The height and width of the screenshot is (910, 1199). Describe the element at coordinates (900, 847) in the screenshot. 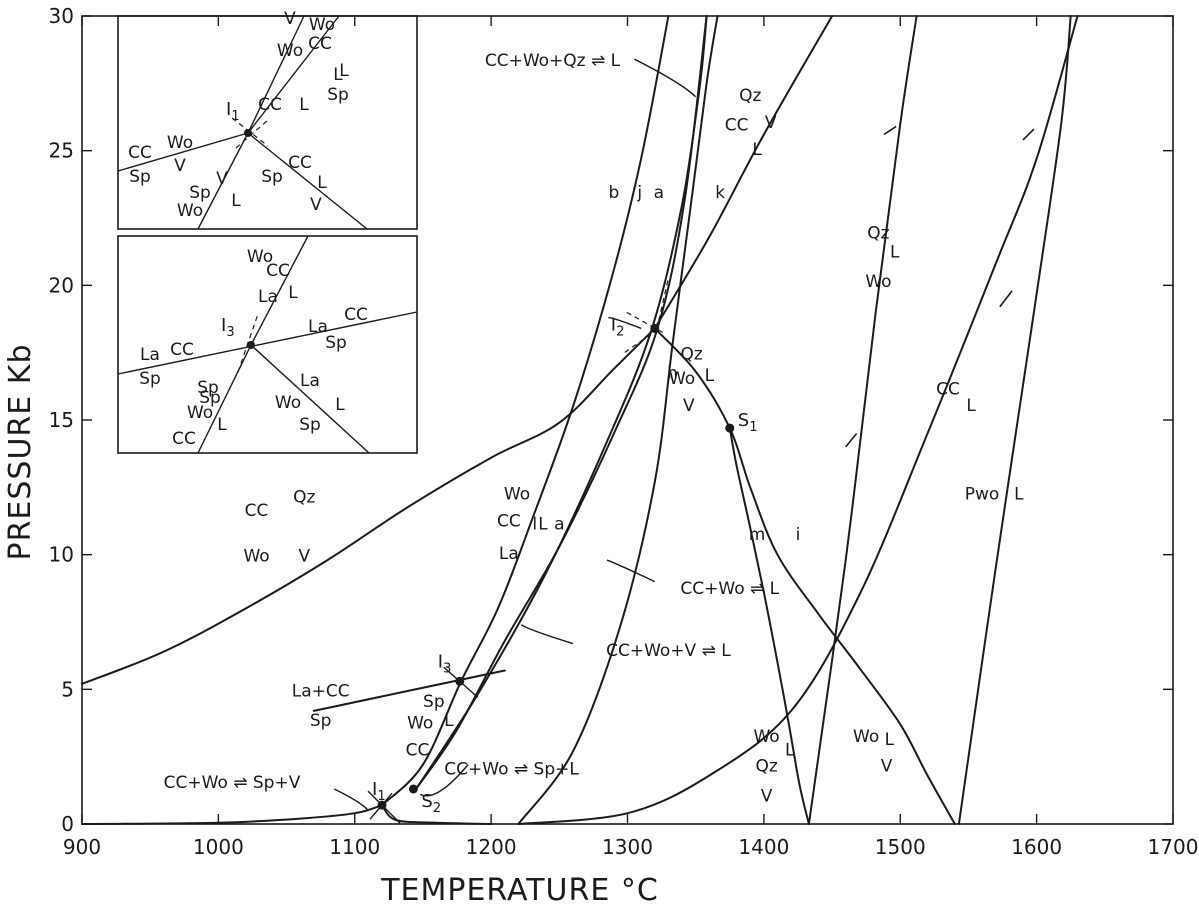

I see `x-tick-label: 1500` at that location.